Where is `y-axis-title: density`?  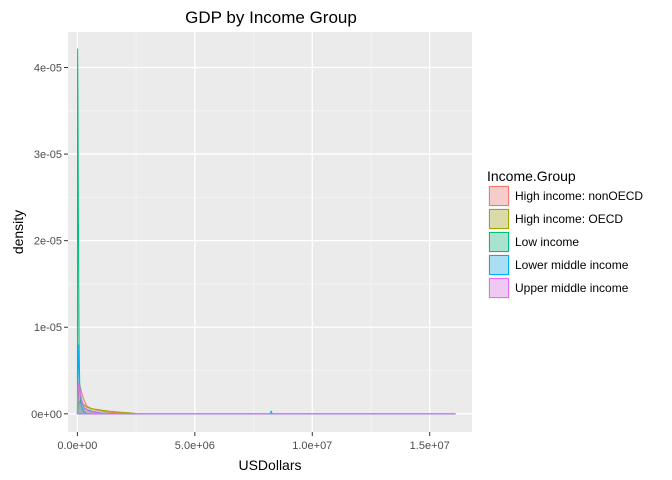
y-axis-title: density is located at coordinates (18, 232).